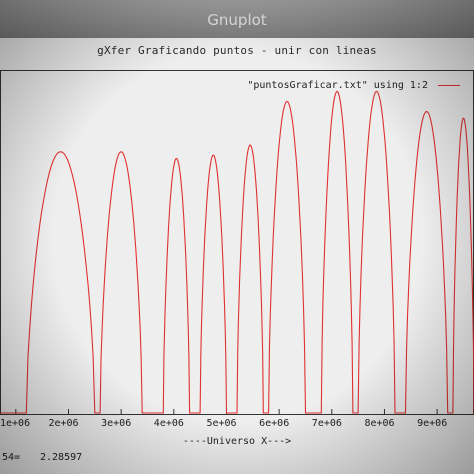  What do you see at coordinates (221, 423) in the screenshot?
I see `x-tick-label: 5e+06` at bounding box center [221, 423].